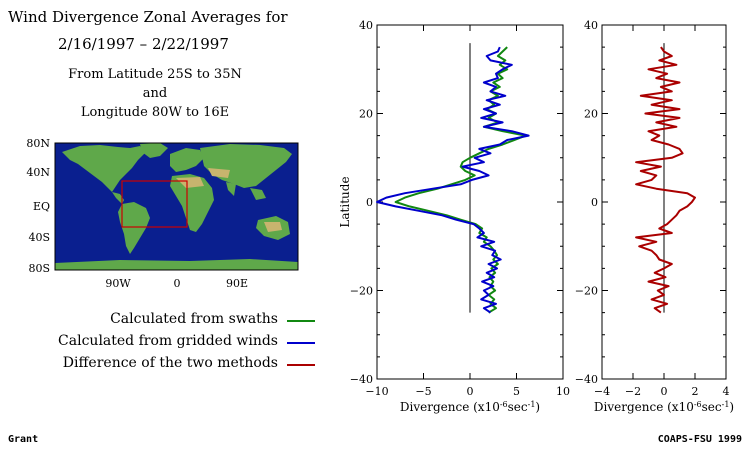  What do you see at coordinates (155, 112) in the screenshot?
I see `longitude-range: Longitude 80W to 16E` at bounding box center [155, 112].